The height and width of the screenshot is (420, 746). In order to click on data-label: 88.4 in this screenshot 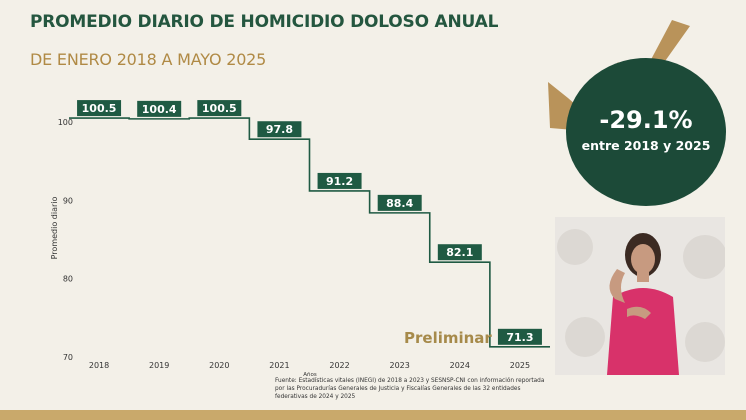, I will do `click(399, 203)`.